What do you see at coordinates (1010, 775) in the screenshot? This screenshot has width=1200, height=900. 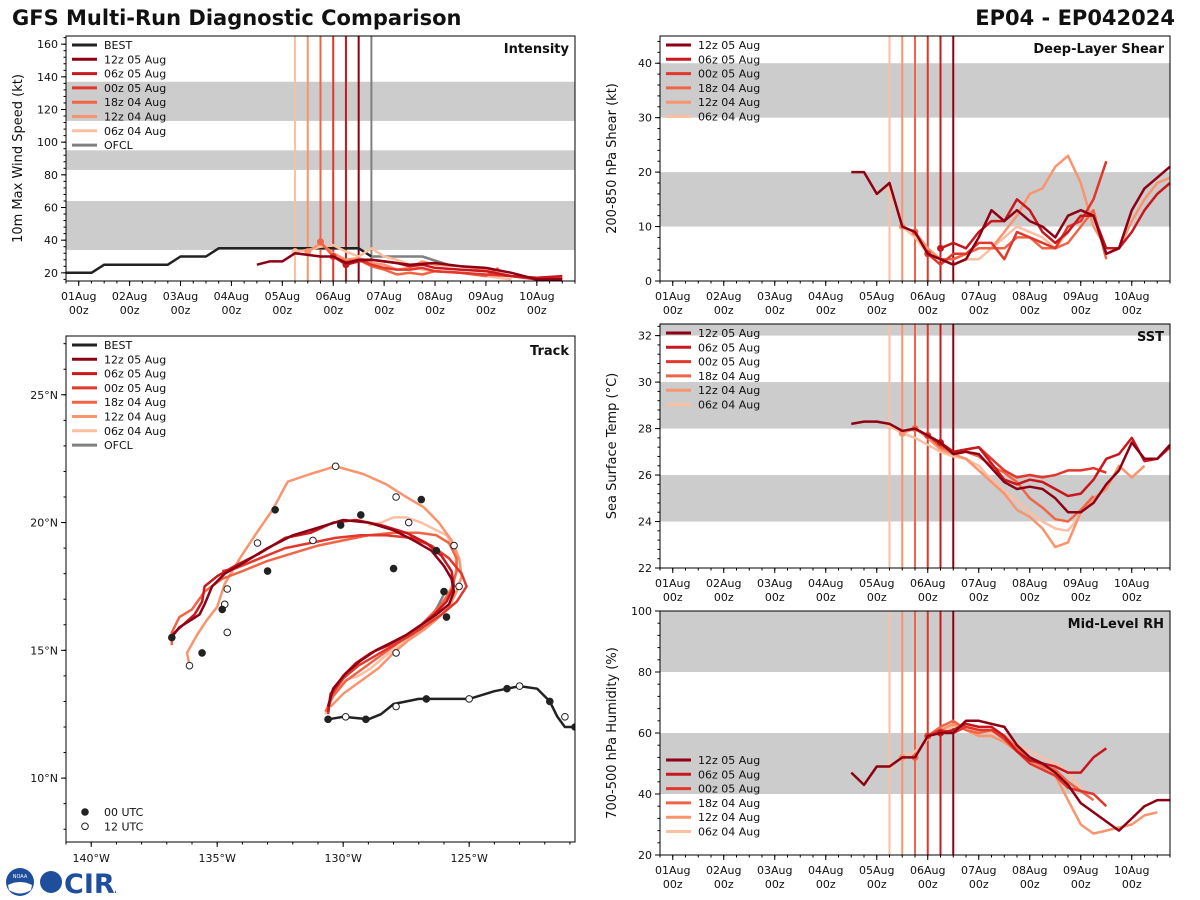 I see `rh-series-12z-05-aug` at bounding box center [1010, 775].